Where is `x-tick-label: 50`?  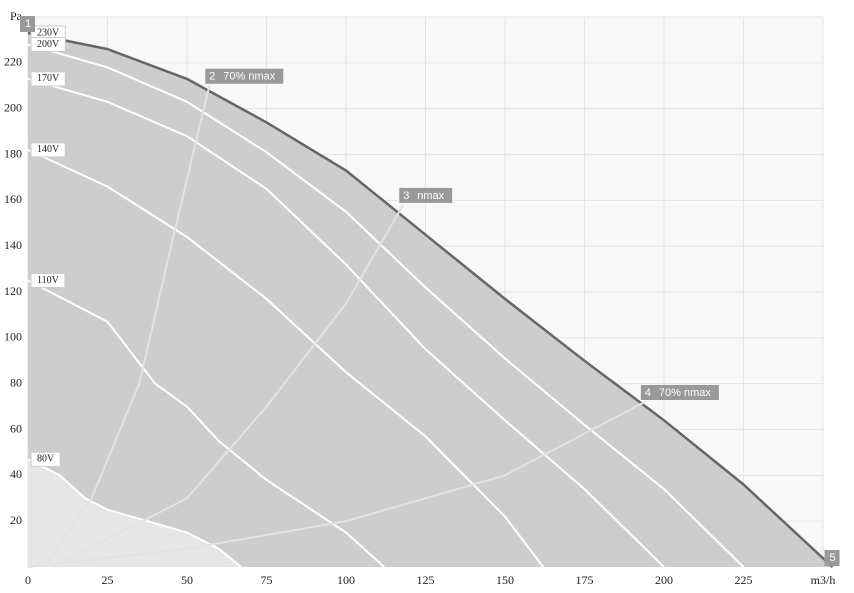
x-tick-label: 50 is located at coordinates (187, 580).